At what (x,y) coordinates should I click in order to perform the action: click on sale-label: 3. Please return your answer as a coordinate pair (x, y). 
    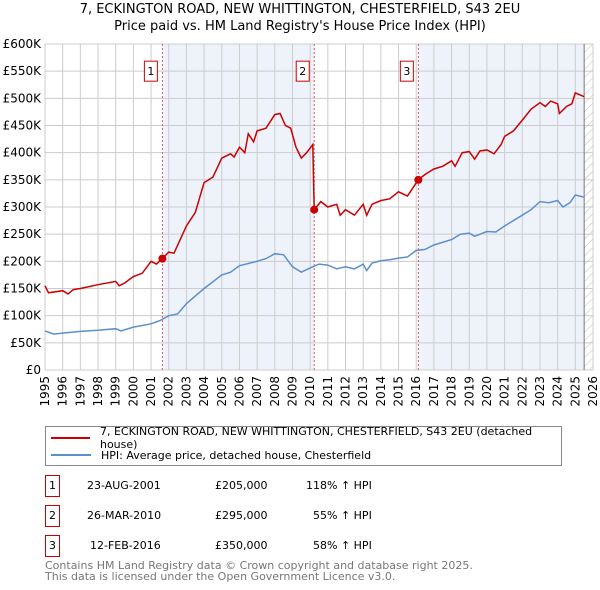
    Looking at the image, I should click on (406, 71).